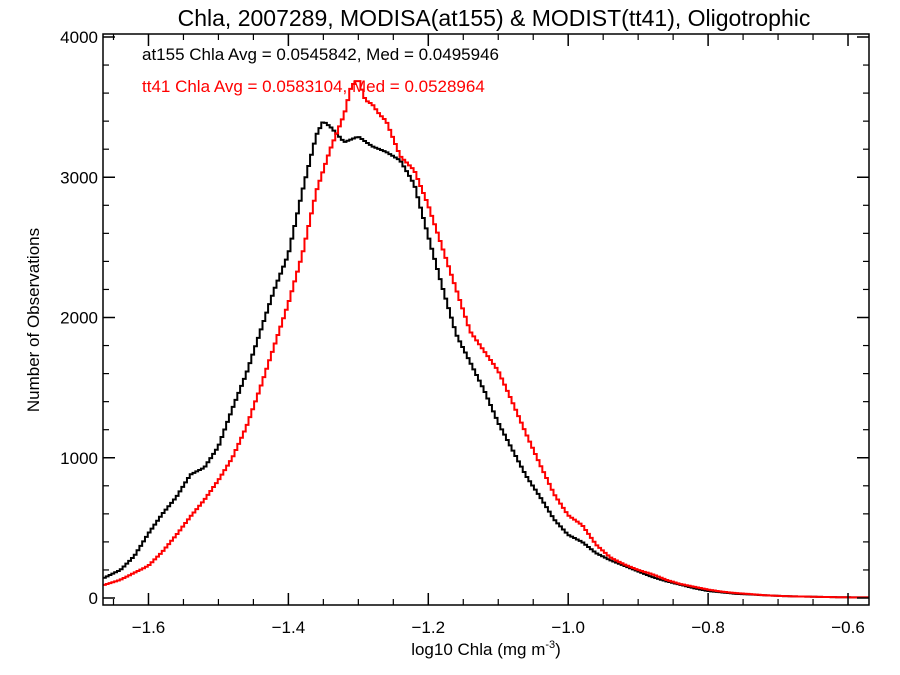 Image resolution: width=900 pixels, height=675 pixels. I want to click on x-axis-label-superscript: -3, so click(550, 645).